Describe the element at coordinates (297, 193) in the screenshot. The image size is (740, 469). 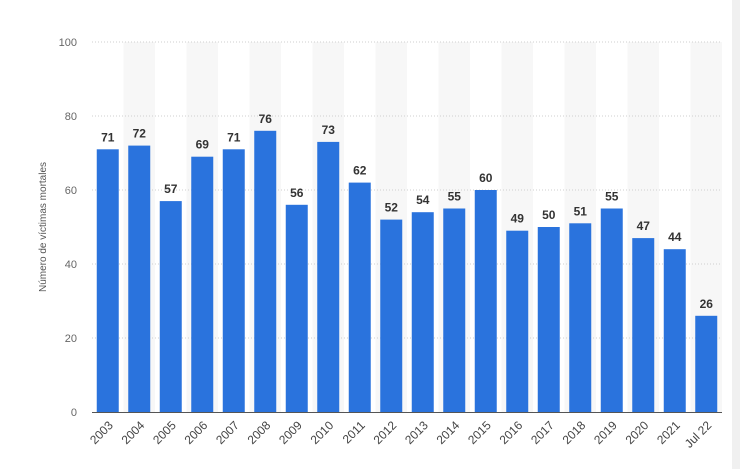
I see `value-label: 56` at that location.